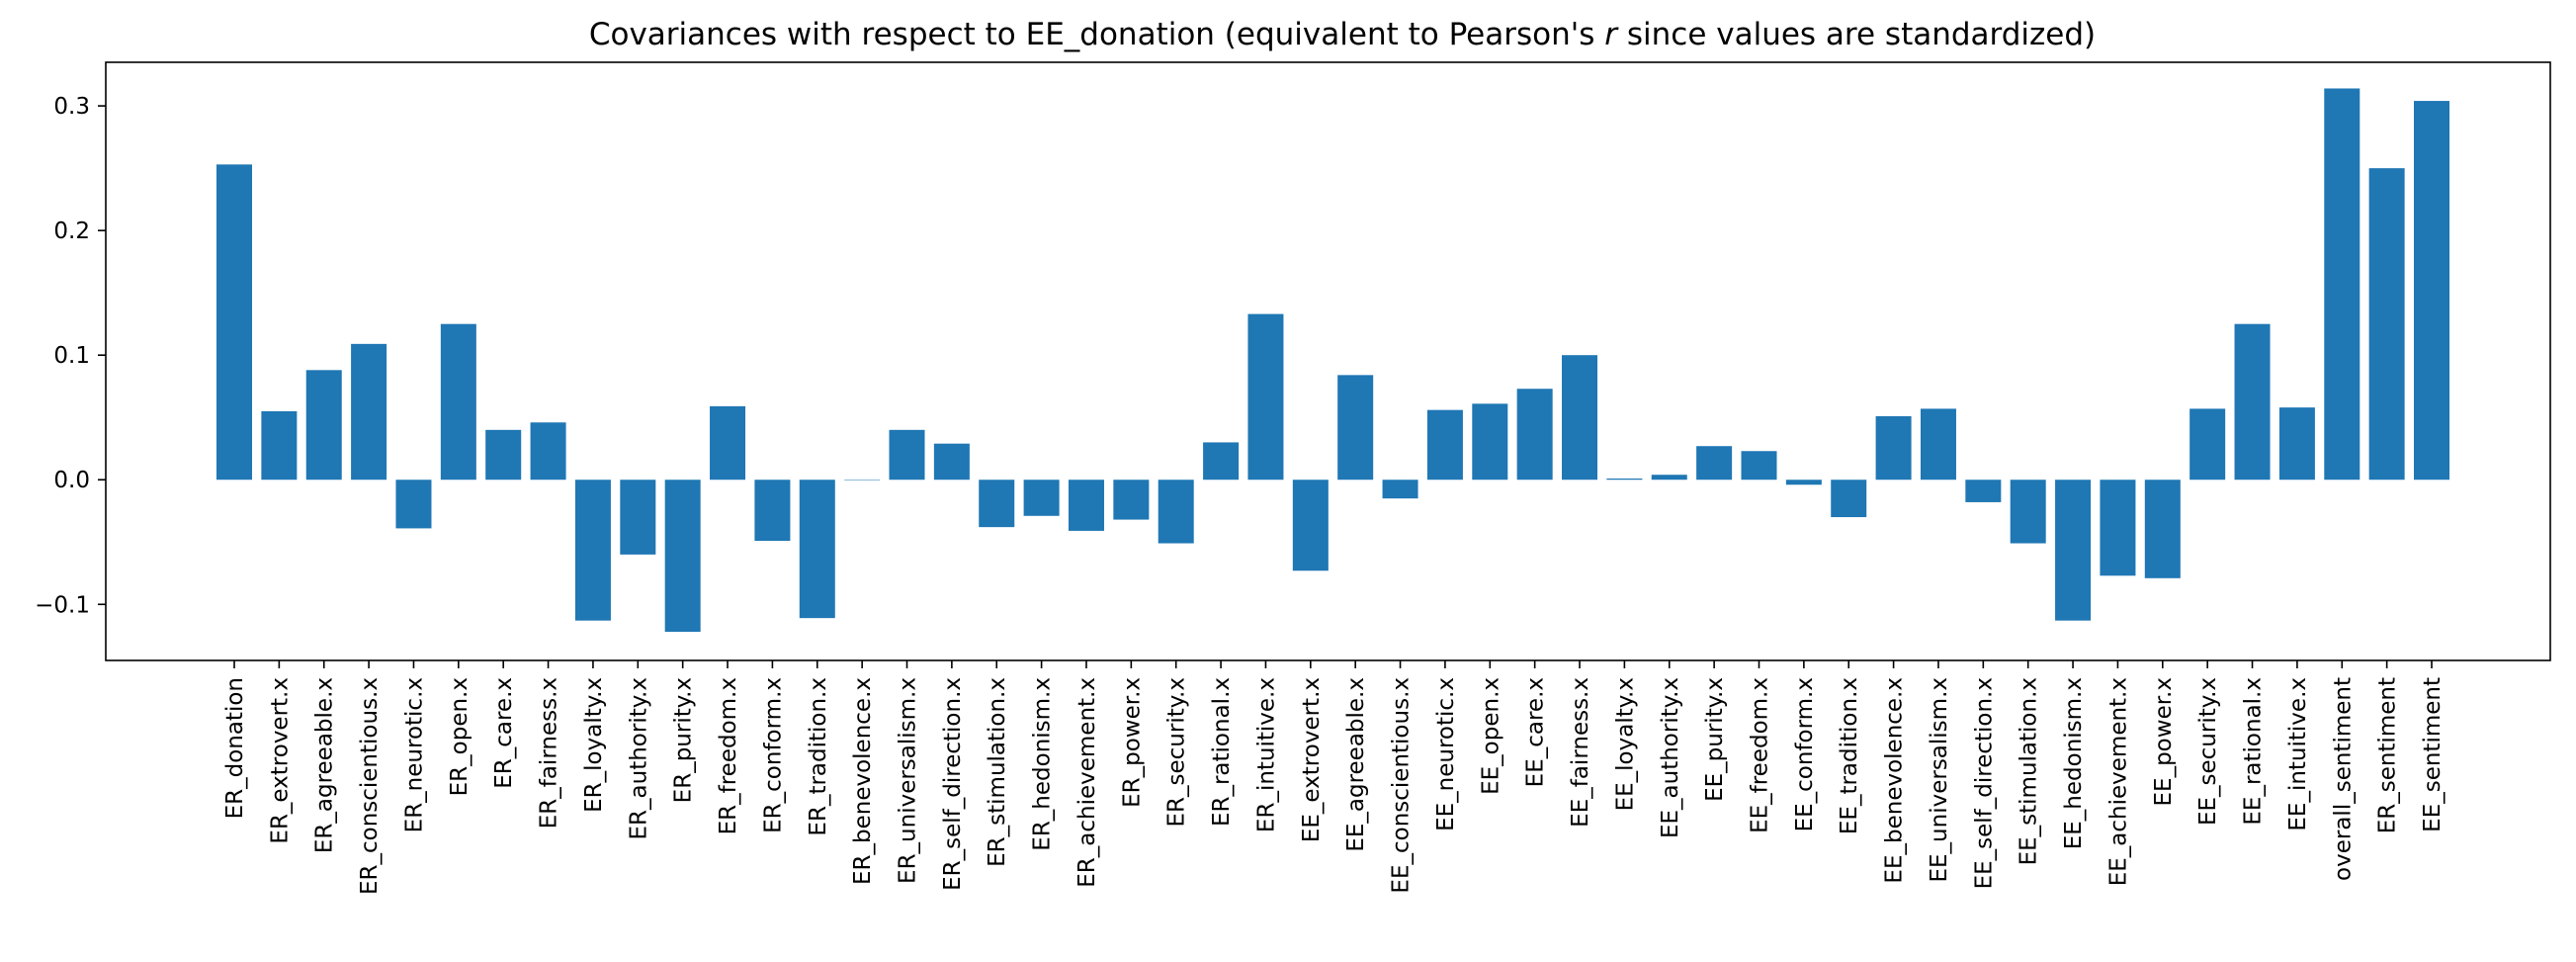 The image size is (2576, 962). Describe the element at coordinates (1222, 752) in the screenshot. I see `x-tick-label: ER_rational.x` at that location.